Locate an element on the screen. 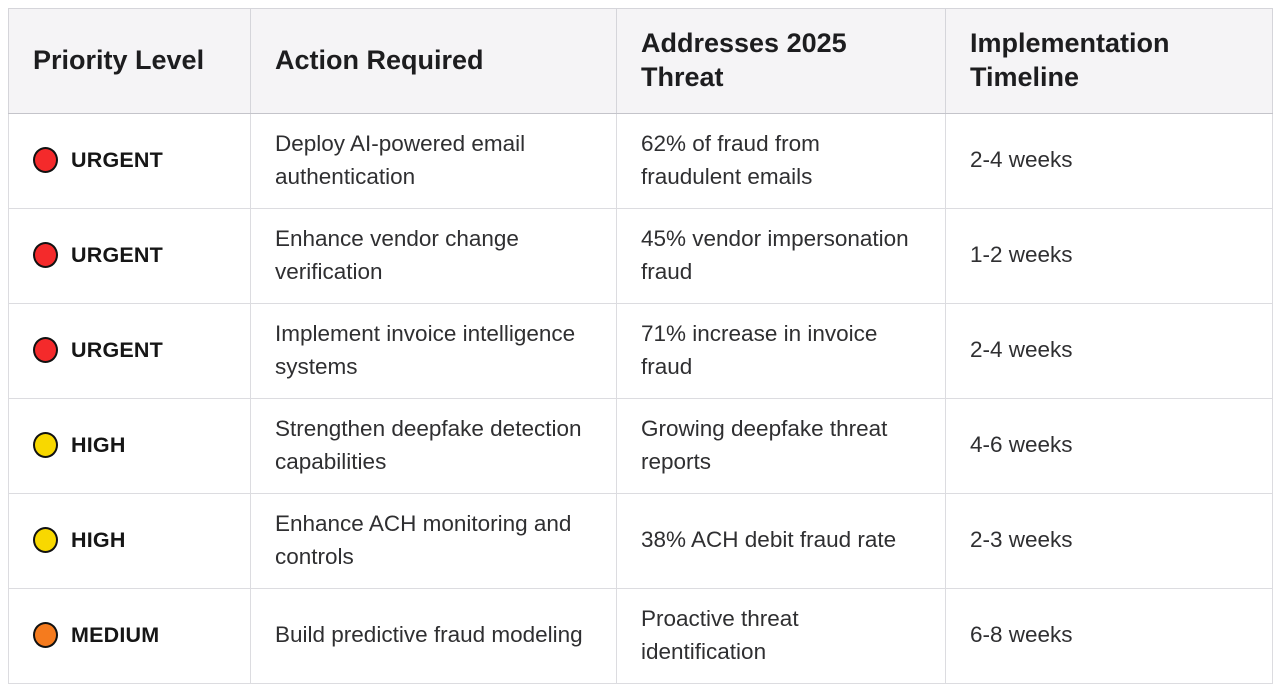 This screenshot has width=1280, height=684. threat-cell: 62% of fraud from fraudulent emails is located at coordinates (781, 160).